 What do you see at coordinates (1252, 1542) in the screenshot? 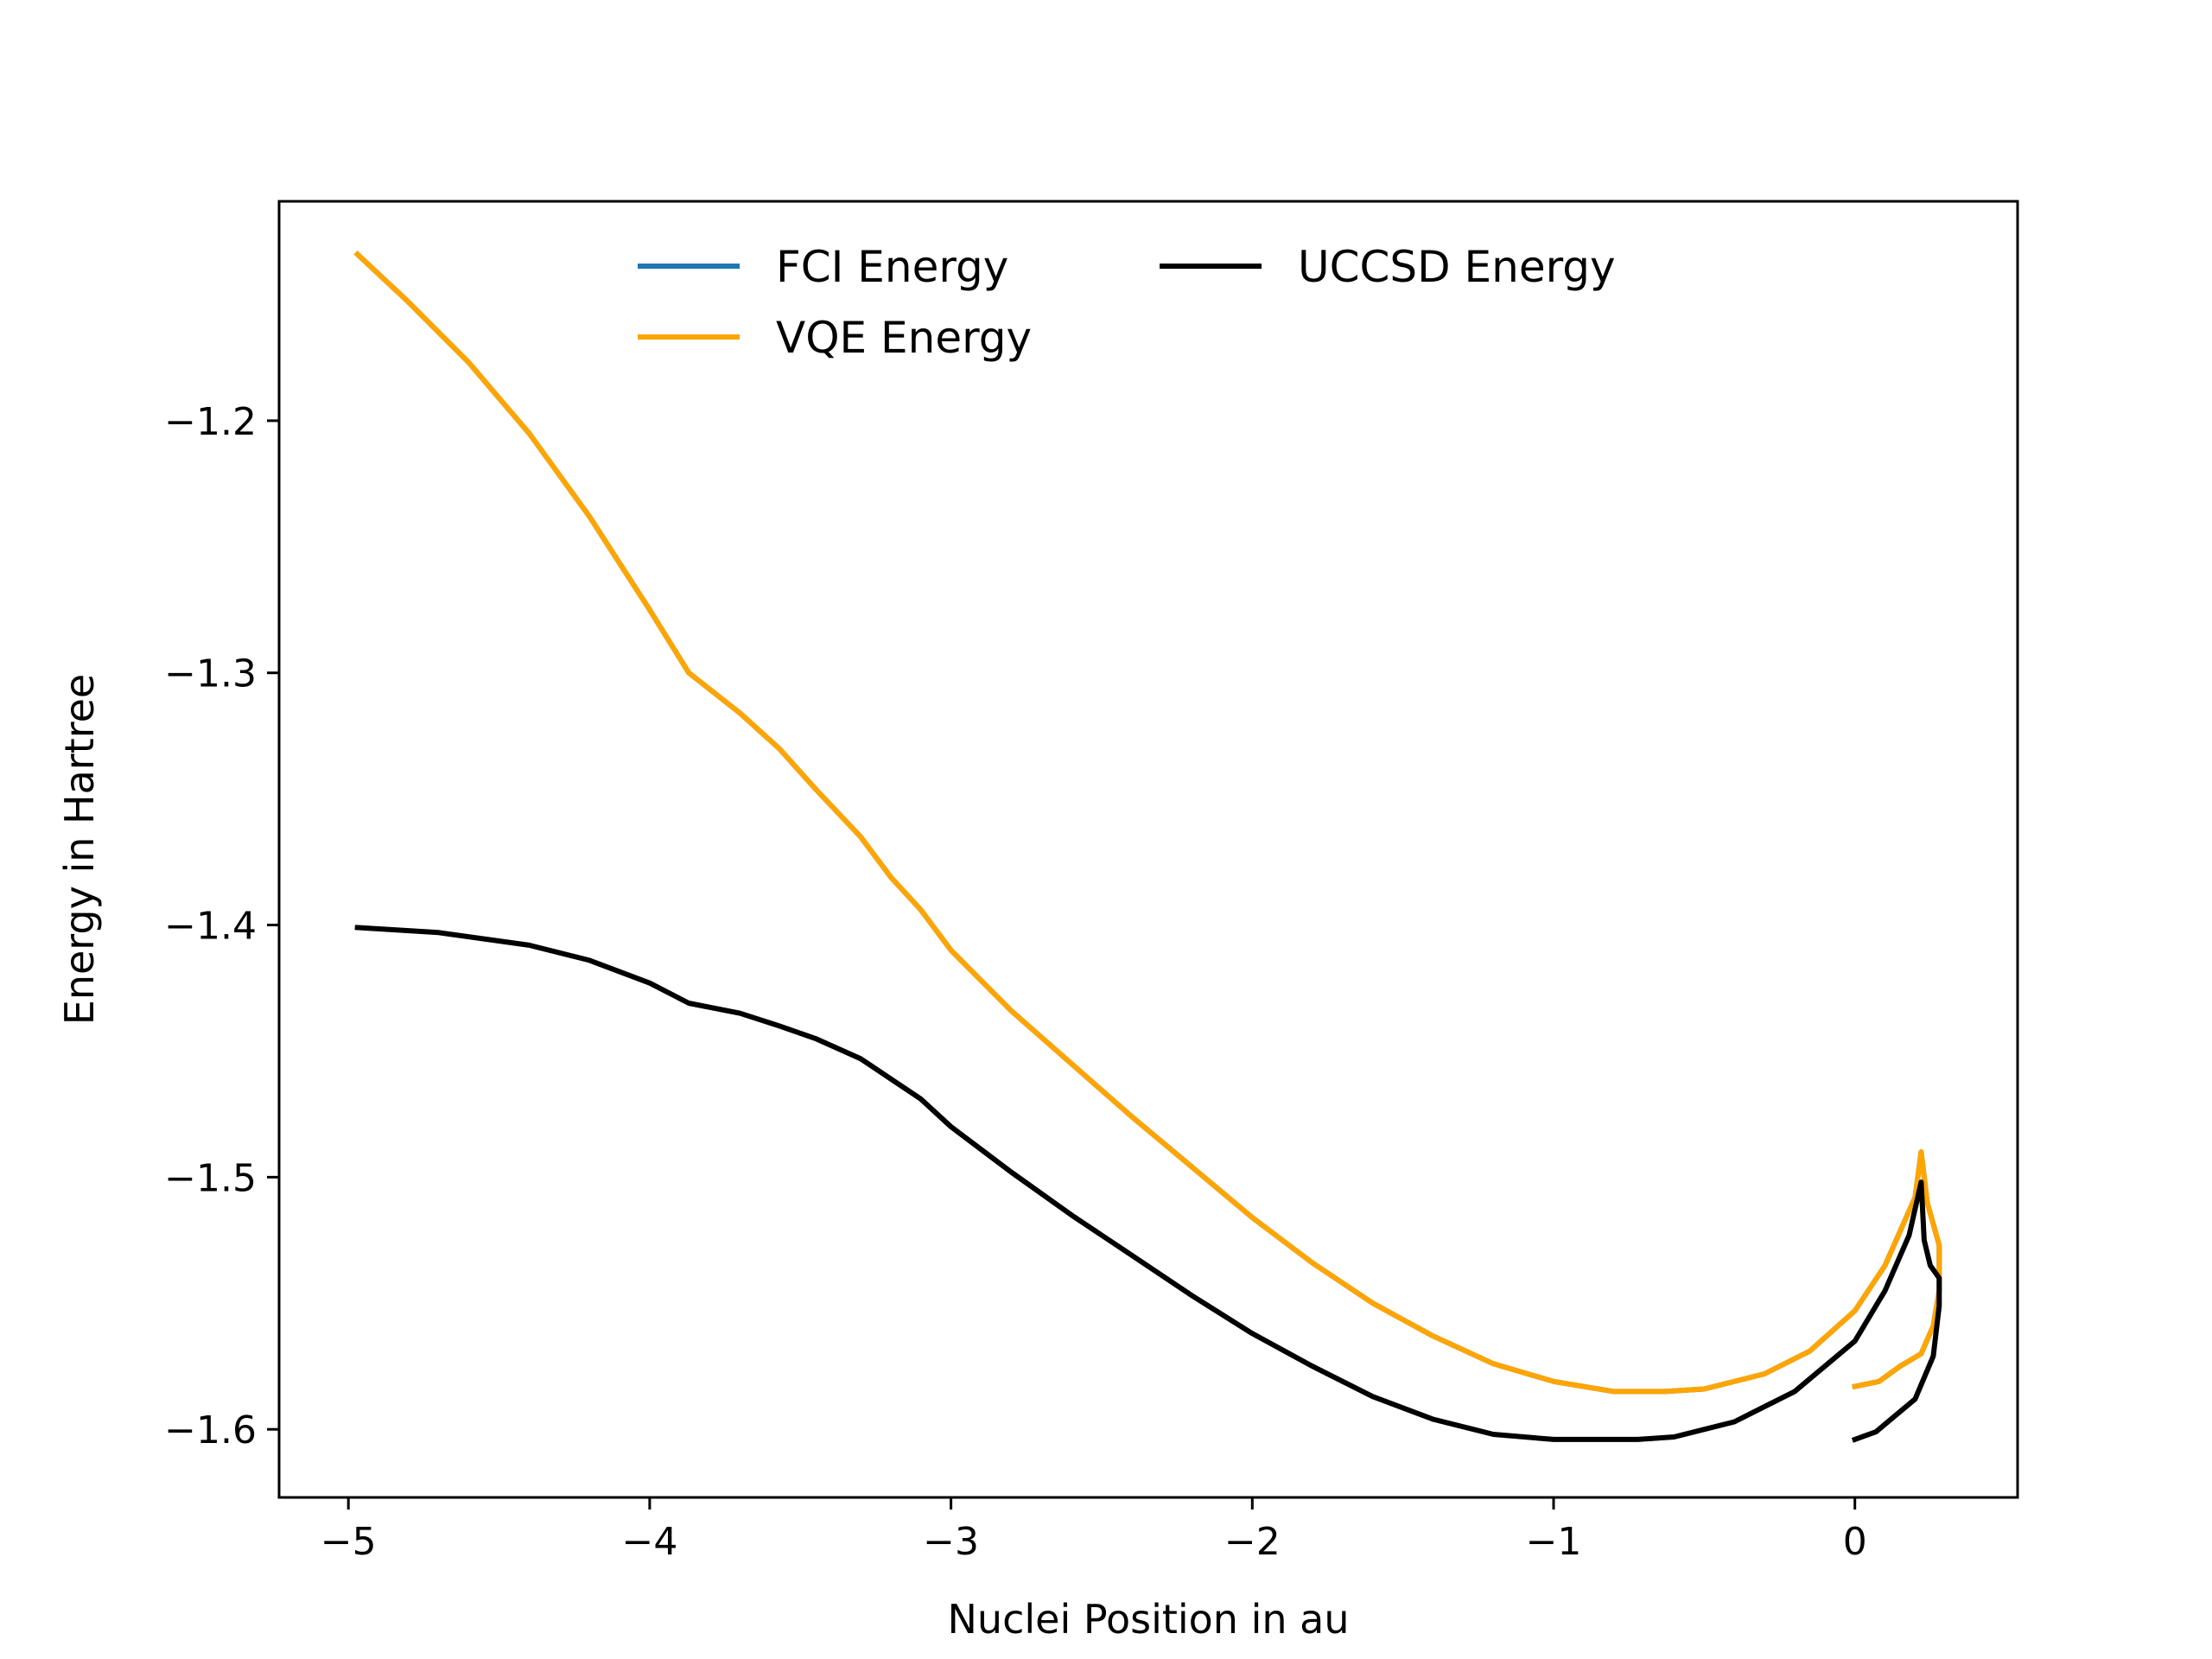
I see `x-tick-label-3: −2` at bounding box center [1252, 1542].